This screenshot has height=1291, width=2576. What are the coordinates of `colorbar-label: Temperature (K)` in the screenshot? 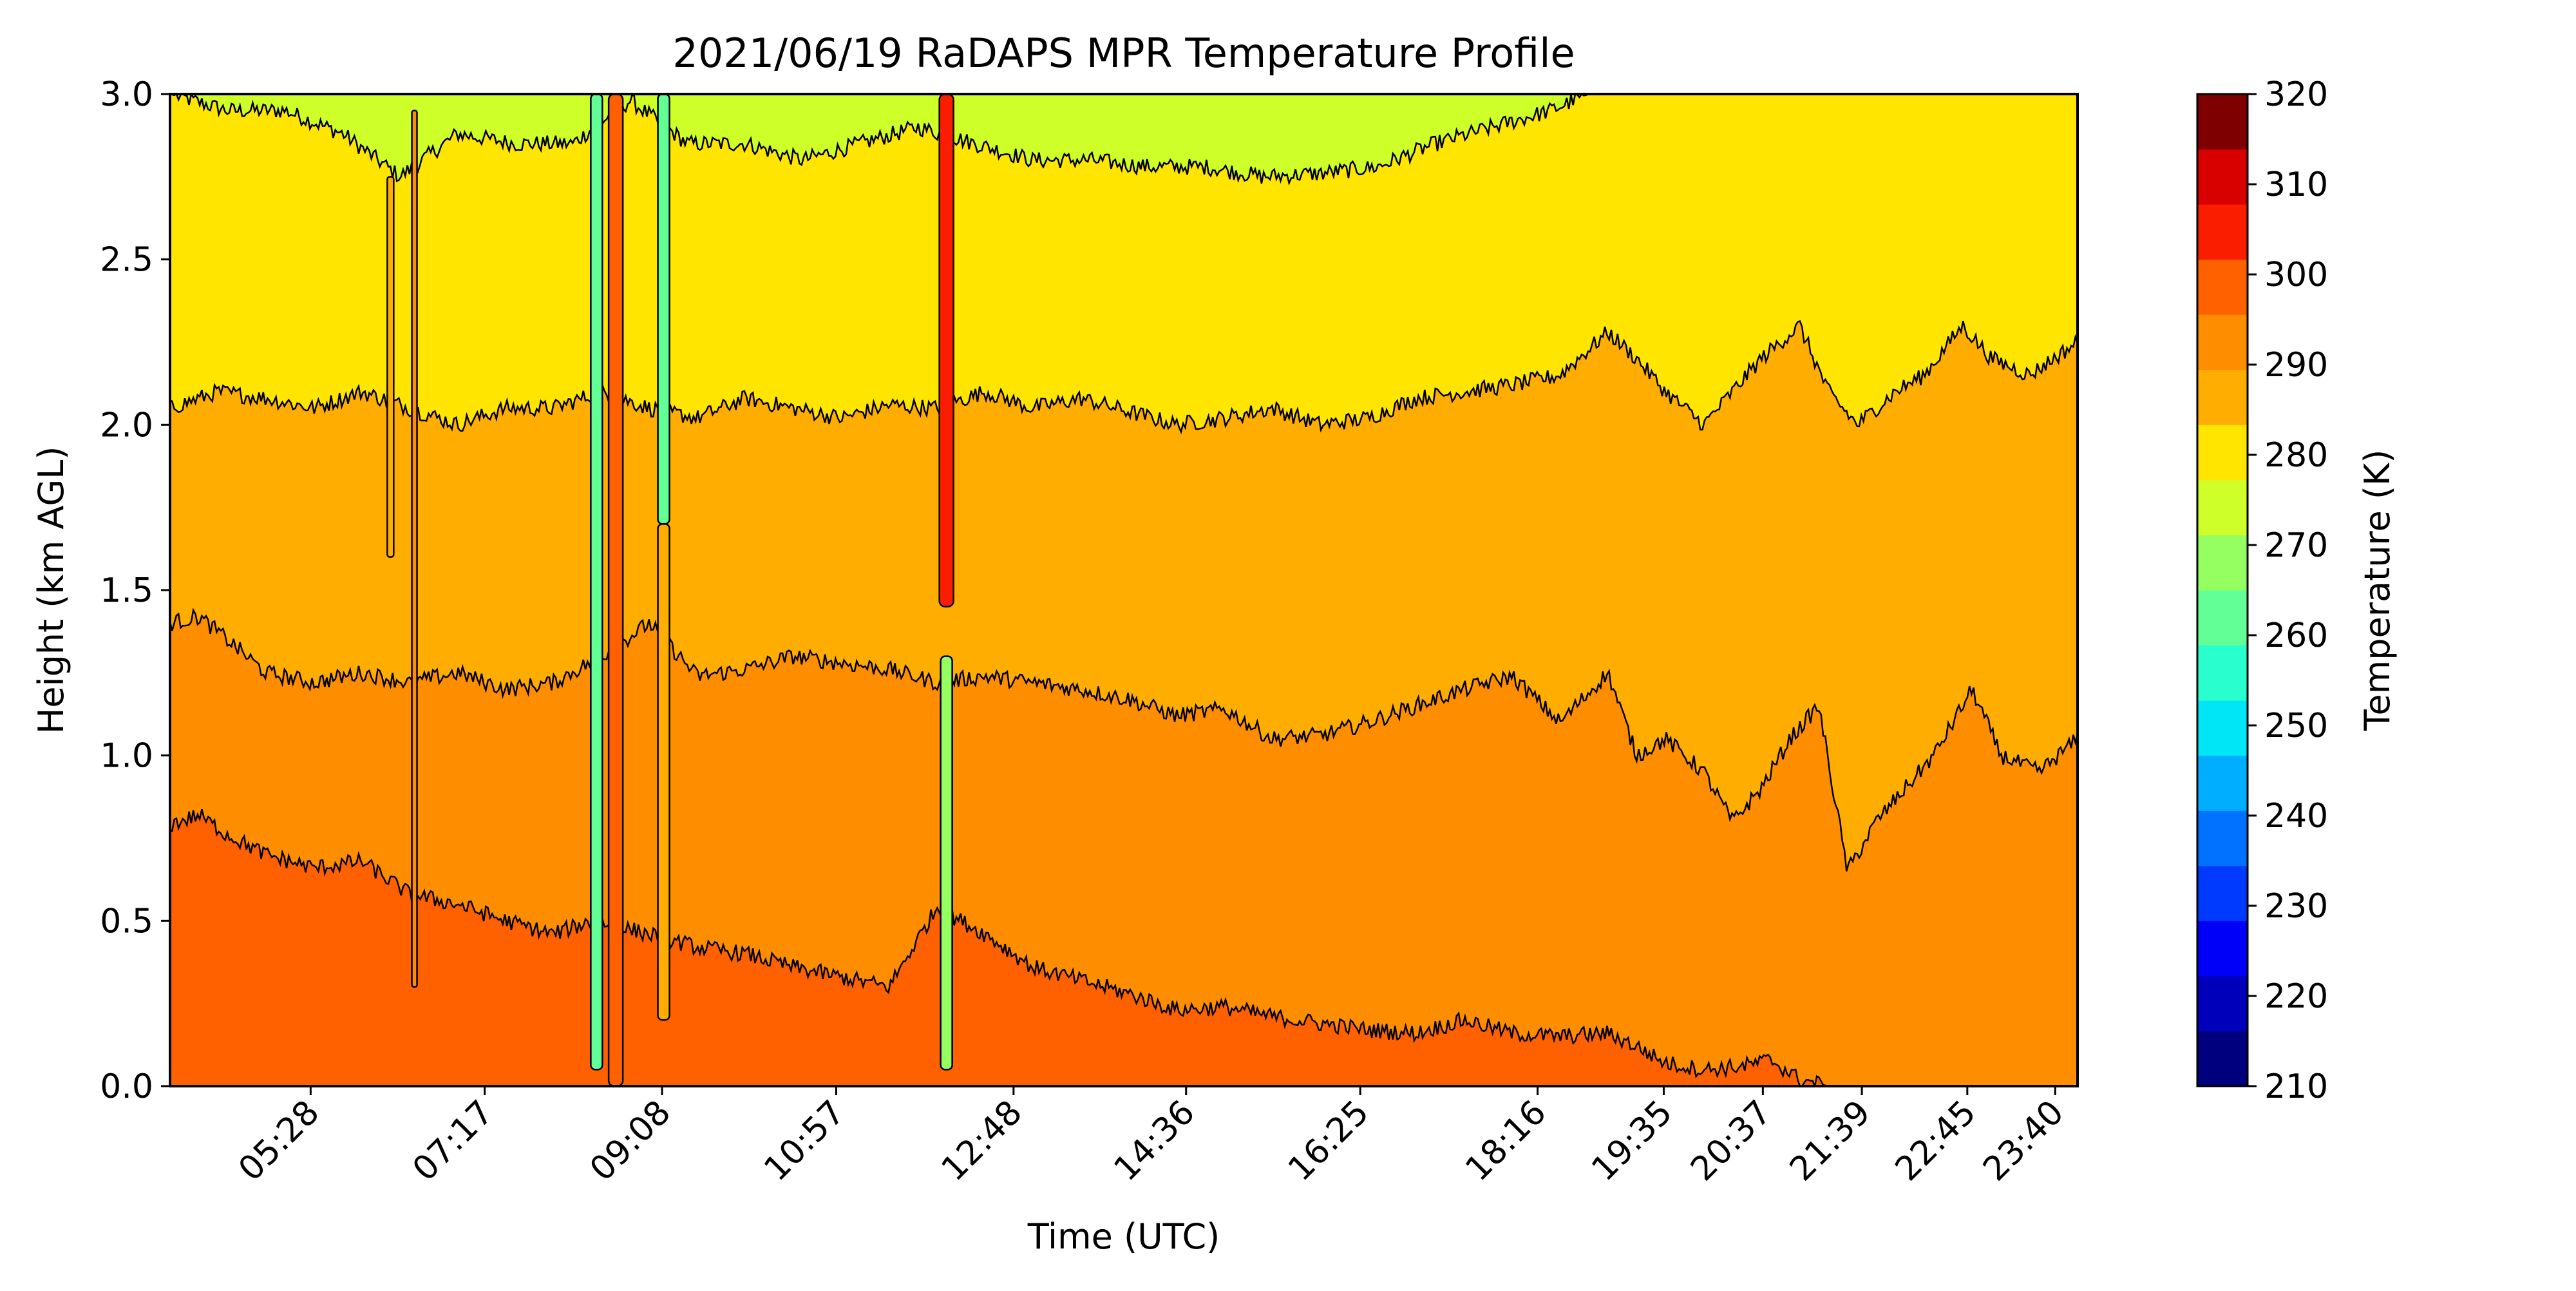 It's located at (2377, 591).